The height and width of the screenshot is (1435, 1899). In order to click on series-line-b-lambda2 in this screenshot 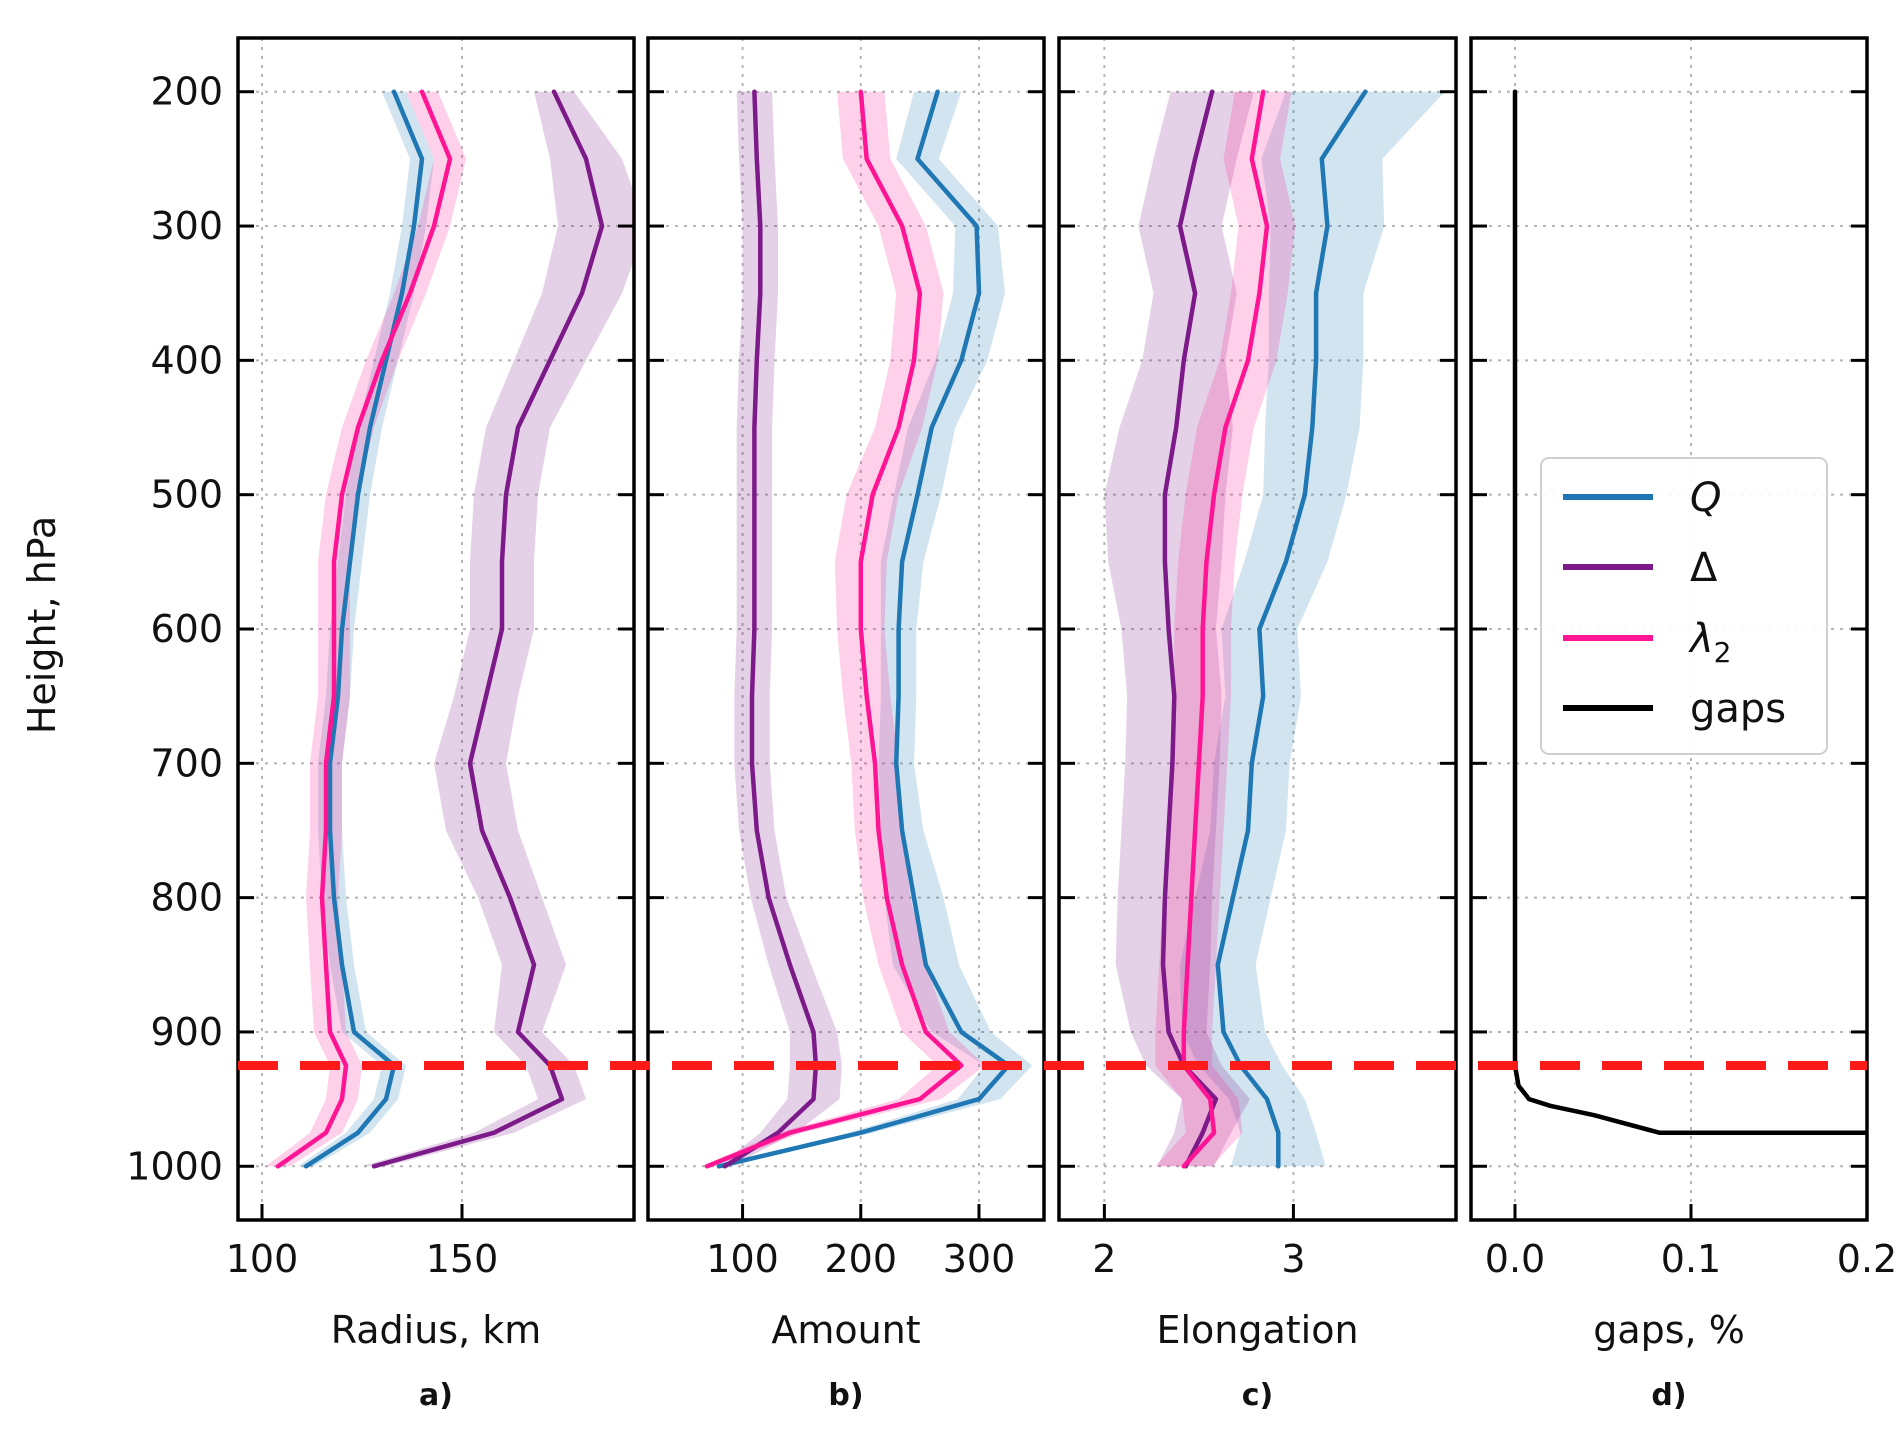, I will do `click(834, 629)`.